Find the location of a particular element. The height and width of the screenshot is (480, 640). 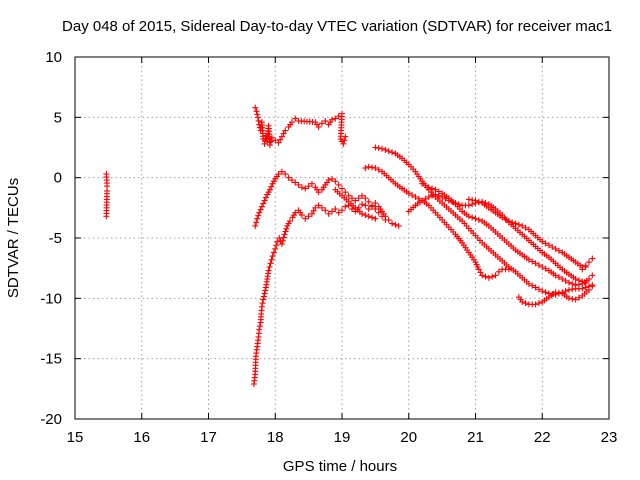

series-descending-curve-A is located at coordinates (355, 204).